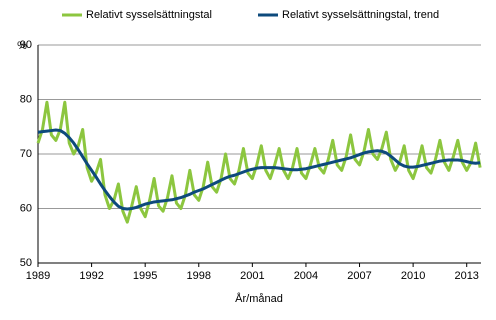  Describe the element at coordinates (26, 154) in the screenshot. I see `y-tick-label: 70` at that location.